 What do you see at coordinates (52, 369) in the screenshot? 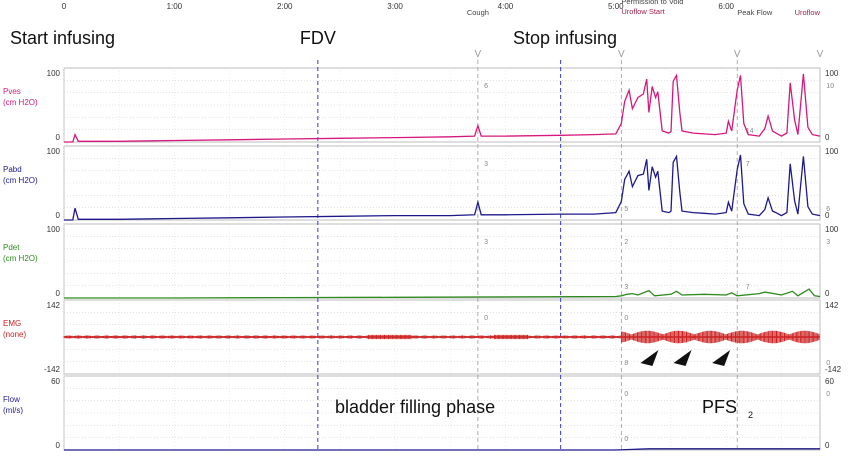
I see `axis-min-left: -142` at bounding box center [52, 369].